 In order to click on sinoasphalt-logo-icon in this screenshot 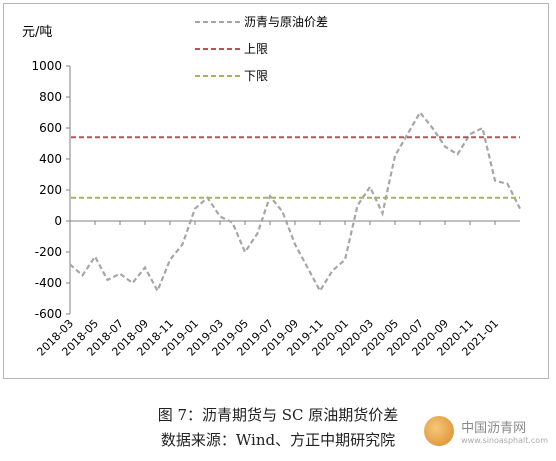, I will do `click(439, 431)`.